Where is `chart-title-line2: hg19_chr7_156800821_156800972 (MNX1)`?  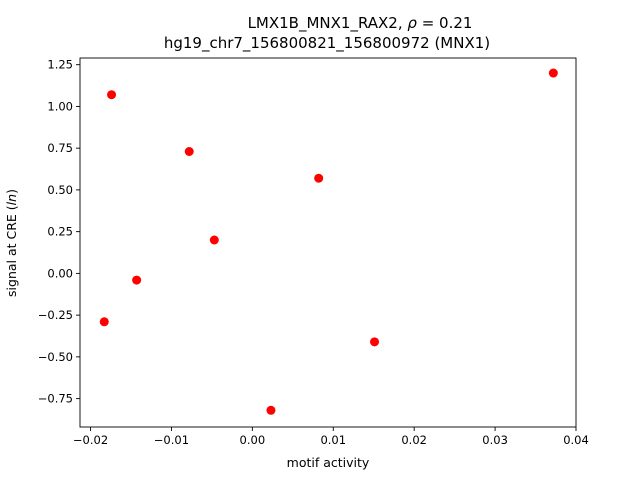 chart-title-line2: hg19_chr7_156800821_156800972 (MNX1) is located at coordinates (327, 43).